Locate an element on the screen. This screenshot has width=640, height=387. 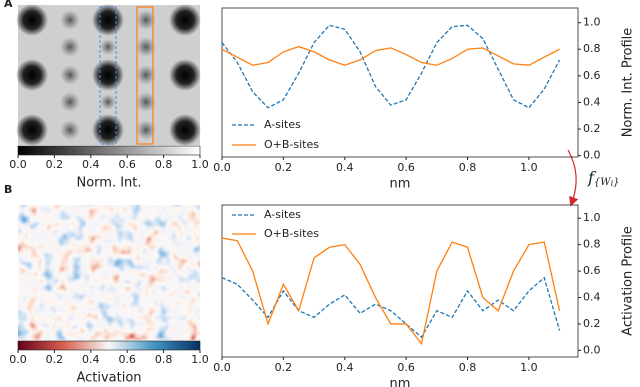
colorbar-label: Norm. Int. is located at coordinates (108, 183).